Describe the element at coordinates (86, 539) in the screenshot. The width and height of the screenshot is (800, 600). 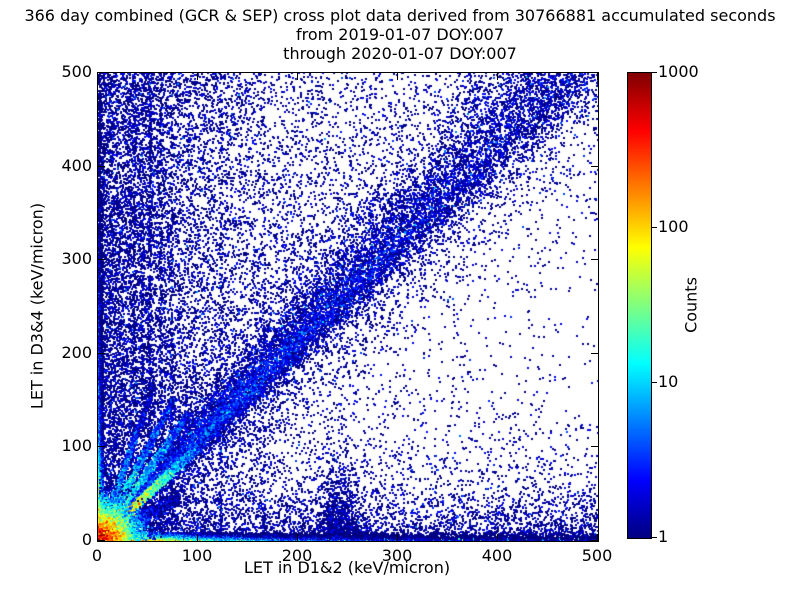
I see `y-tick-label: 0` at that location.